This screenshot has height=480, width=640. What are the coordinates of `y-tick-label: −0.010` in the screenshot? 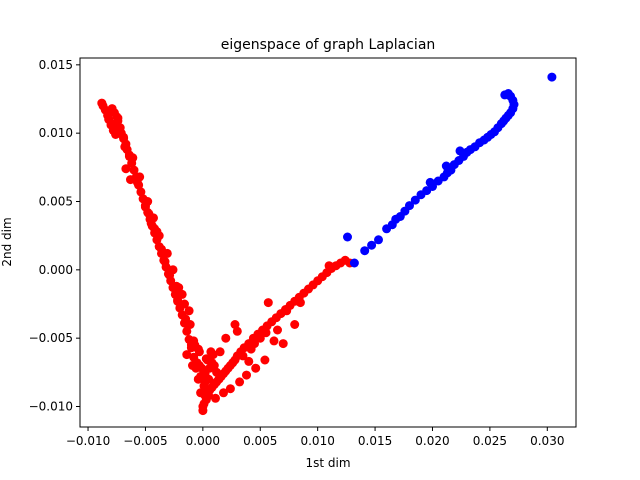 It's located at (51, 407).